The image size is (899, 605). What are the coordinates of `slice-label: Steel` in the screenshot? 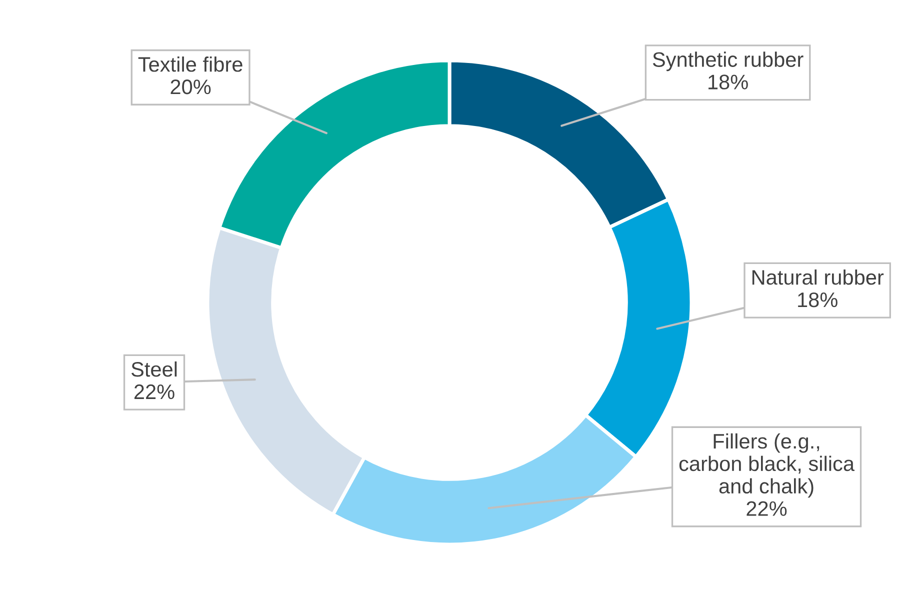 It's located at (154, 369).